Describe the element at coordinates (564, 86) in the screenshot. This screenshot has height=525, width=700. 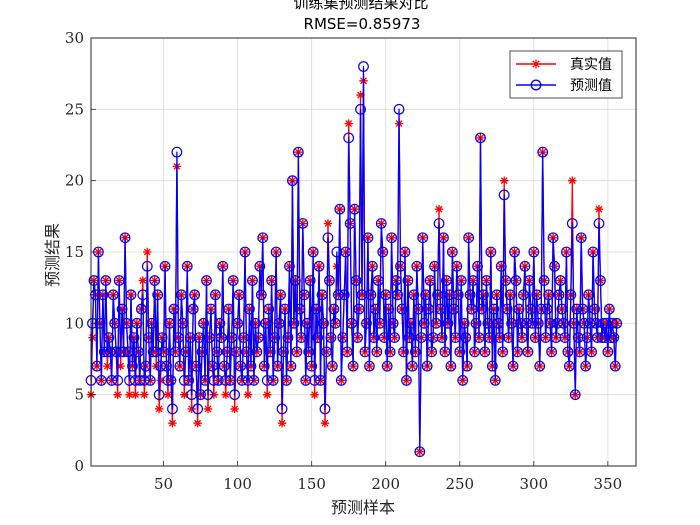
I see `legend-entry-pred: 预测值` at that location.